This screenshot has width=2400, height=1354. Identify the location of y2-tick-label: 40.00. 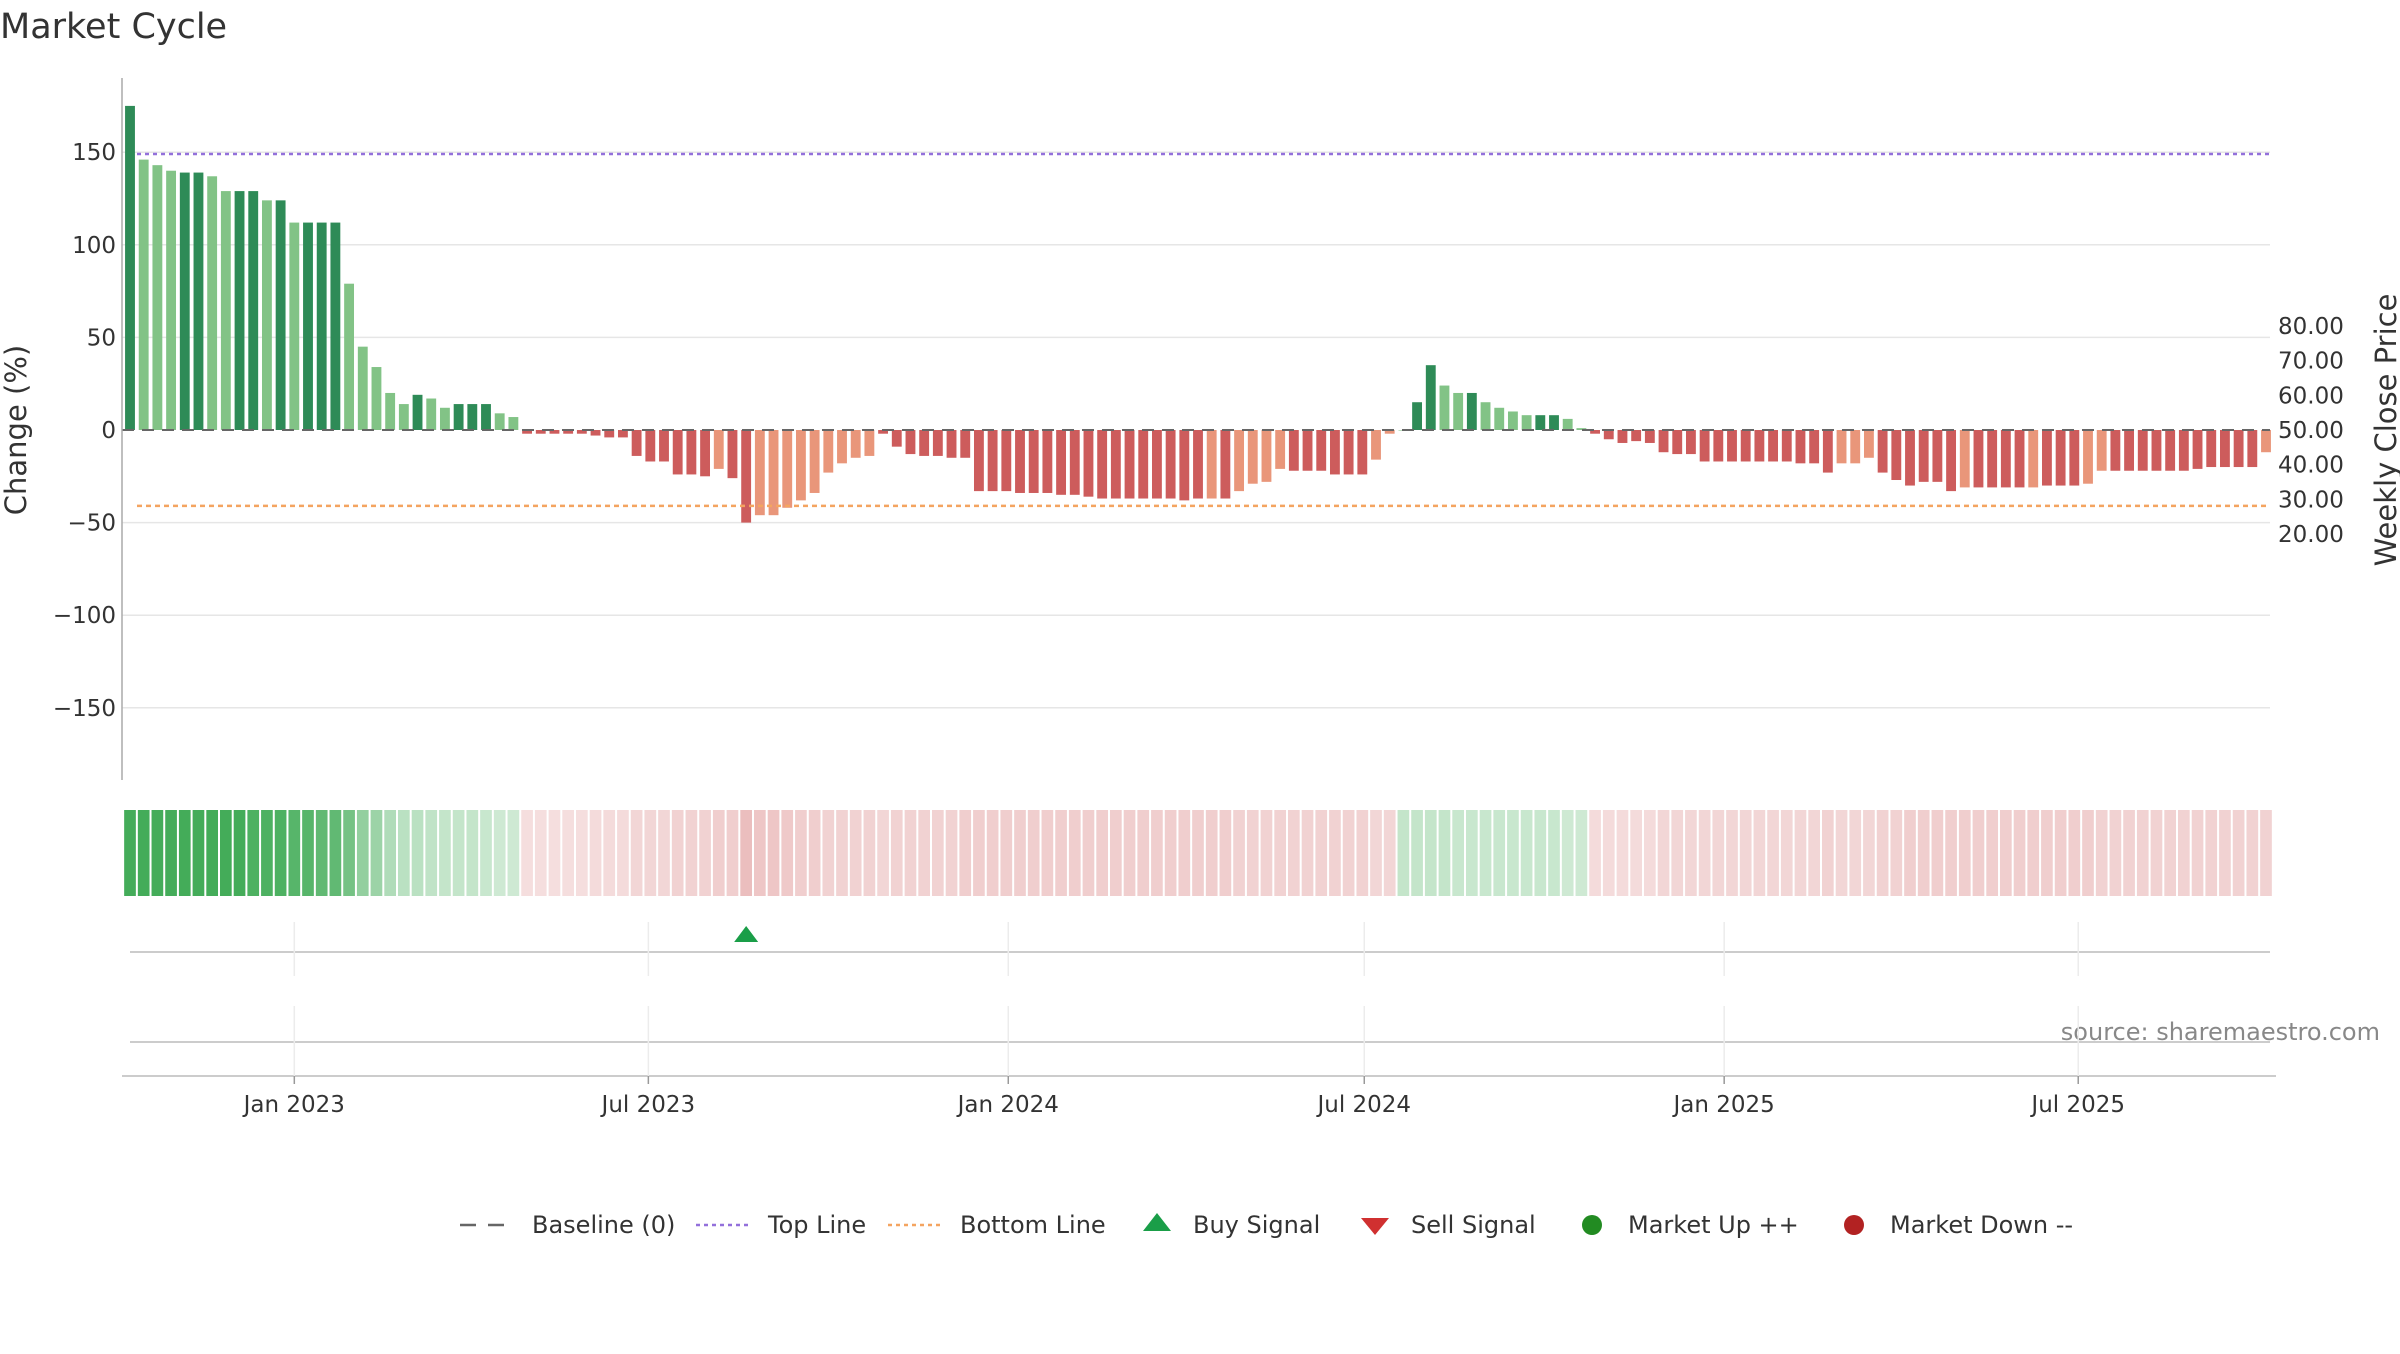
(2311, 466).